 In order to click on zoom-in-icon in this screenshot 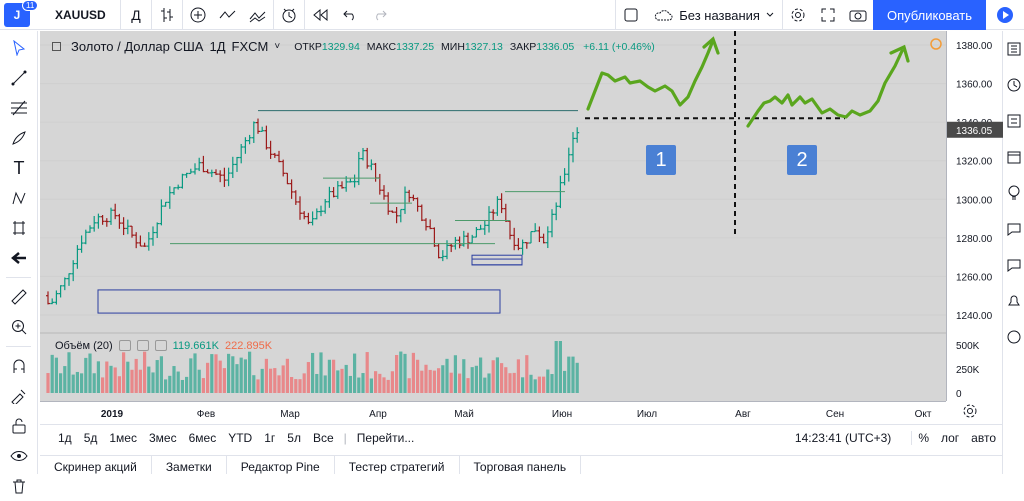, I will do `click(19, 327)`.